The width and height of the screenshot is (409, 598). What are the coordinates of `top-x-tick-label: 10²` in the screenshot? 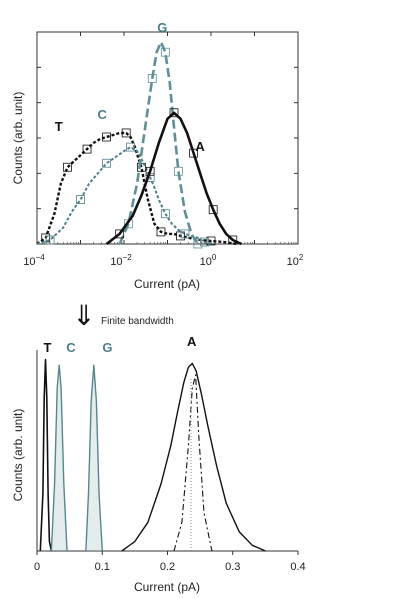 It's located at (295, 260).